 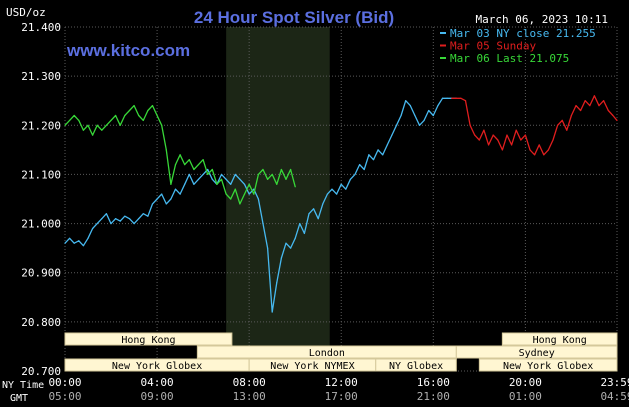 I want to click on x-tick-label-ny: 00:00, so click(x=64, y=382).